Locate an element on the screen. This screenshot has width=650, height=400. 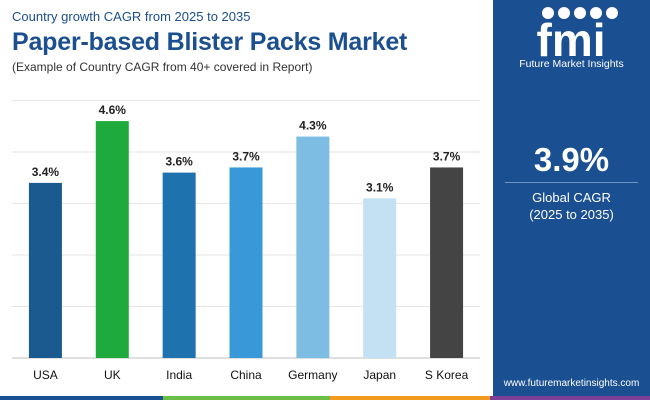
global-cagr-label: Global CAGR is located at coordinates (571, 197).